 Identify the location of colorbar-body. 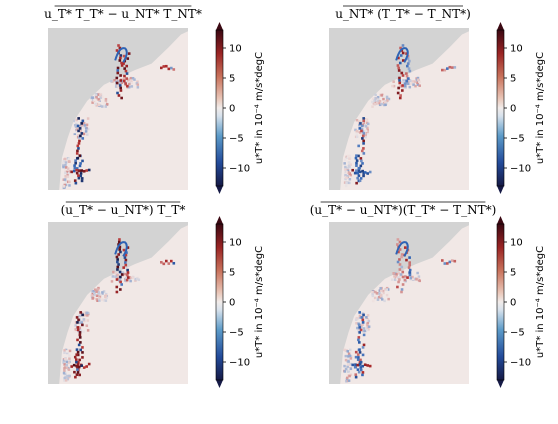
(219, 108).